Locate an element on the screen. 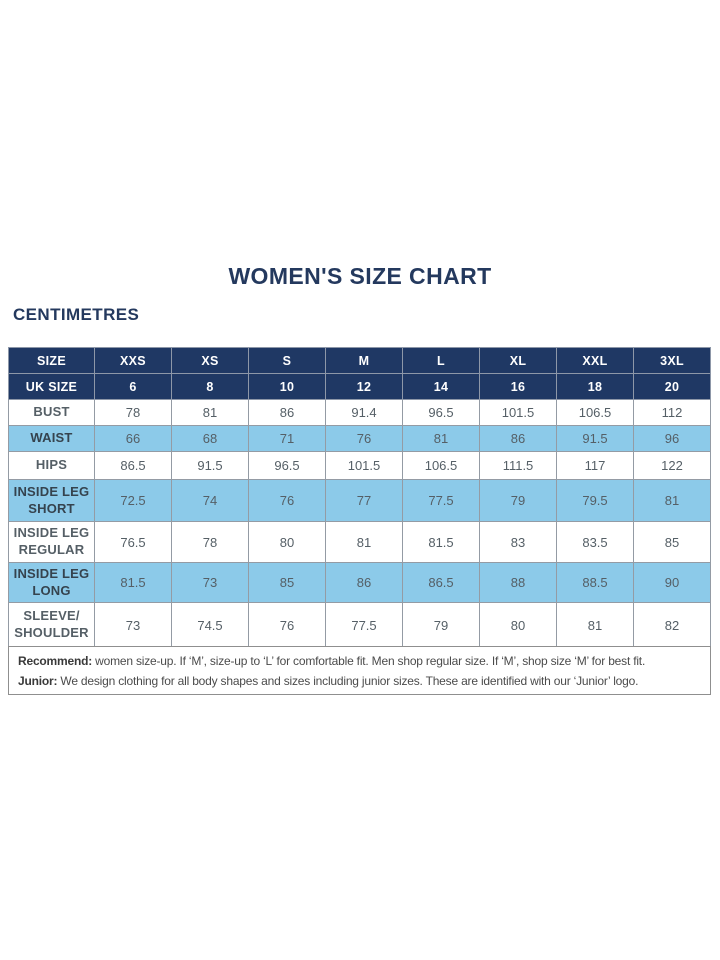 The image size is (720, 960). uk-size-row: UK SIZE 6 8 10 12 14 16 18 20 is located at coordinates (359, 386).